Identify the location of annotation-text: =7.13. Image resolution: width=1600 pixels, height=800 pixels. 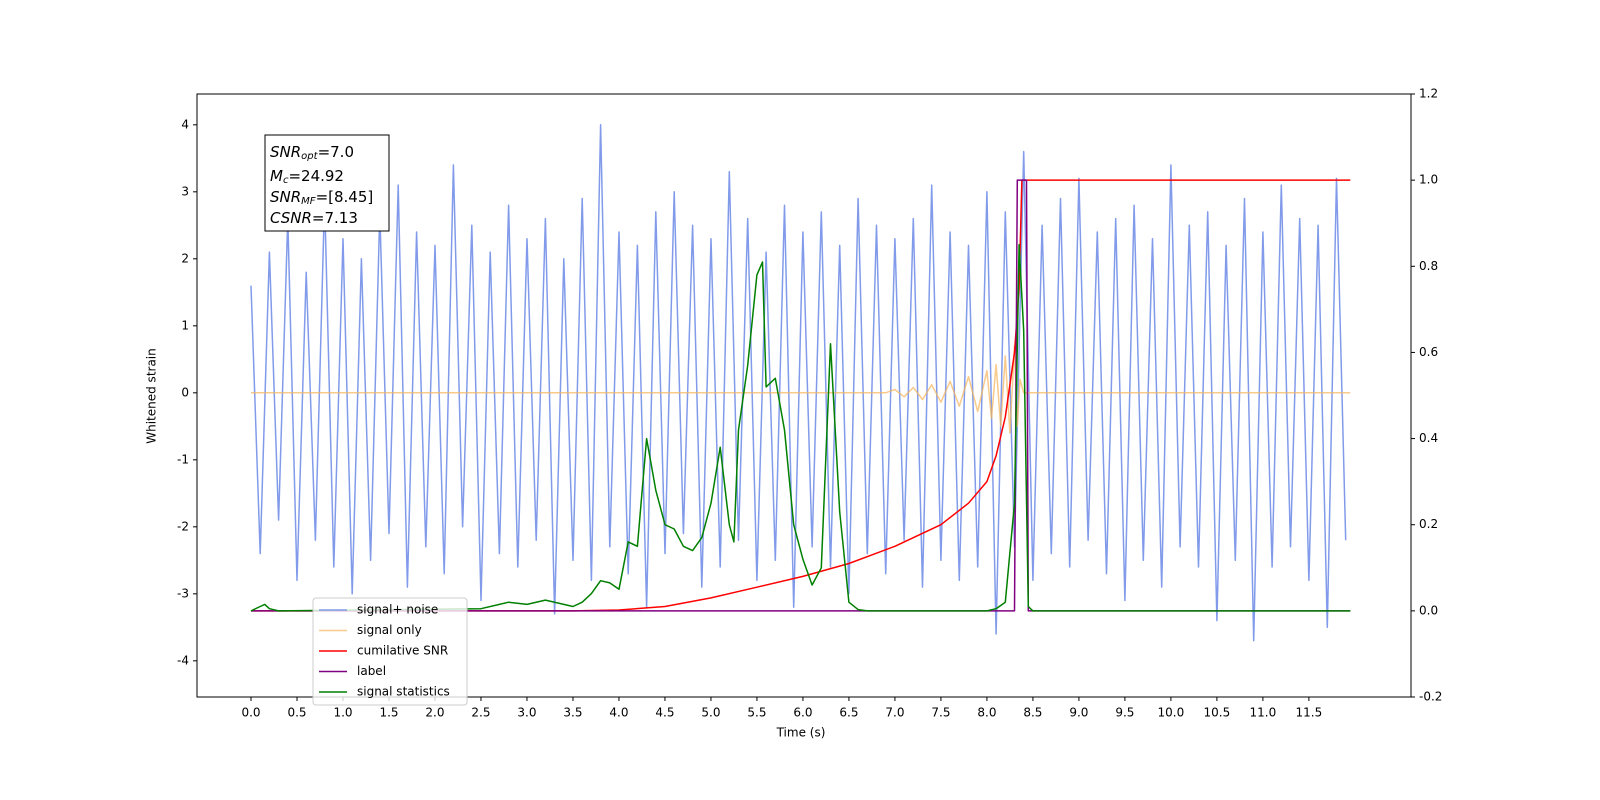
(335, 218).